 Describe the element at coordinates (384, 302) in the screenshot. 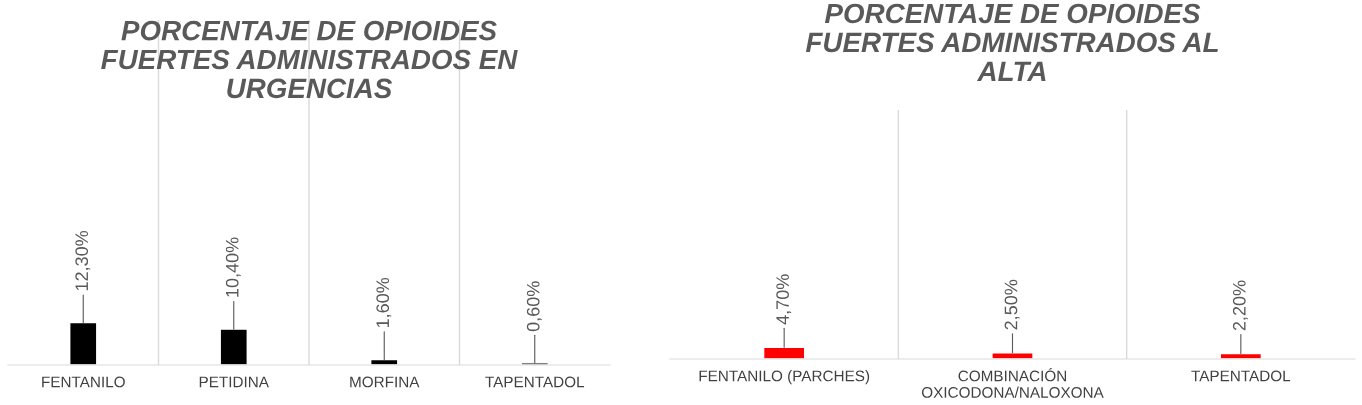

I see `data-label: 1,60%` at that location.